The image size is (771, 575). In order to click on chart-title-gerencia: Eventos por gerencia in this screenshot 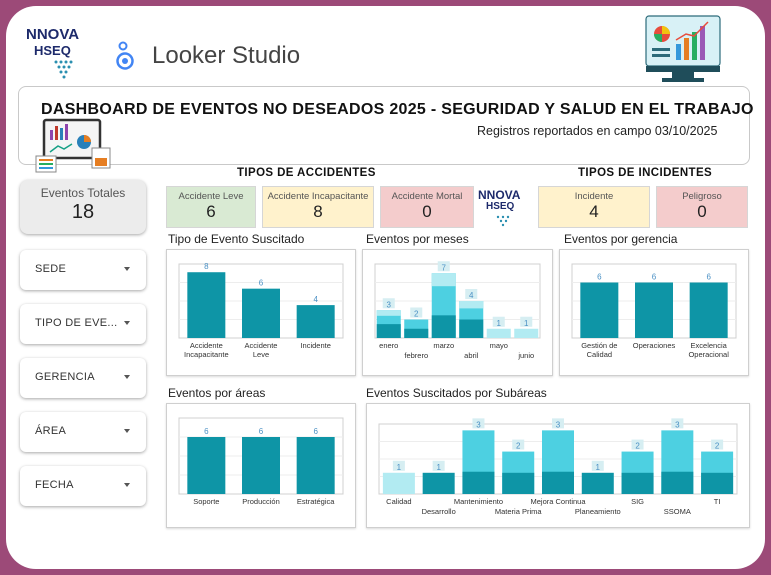, I will do `click(621, 239)`.